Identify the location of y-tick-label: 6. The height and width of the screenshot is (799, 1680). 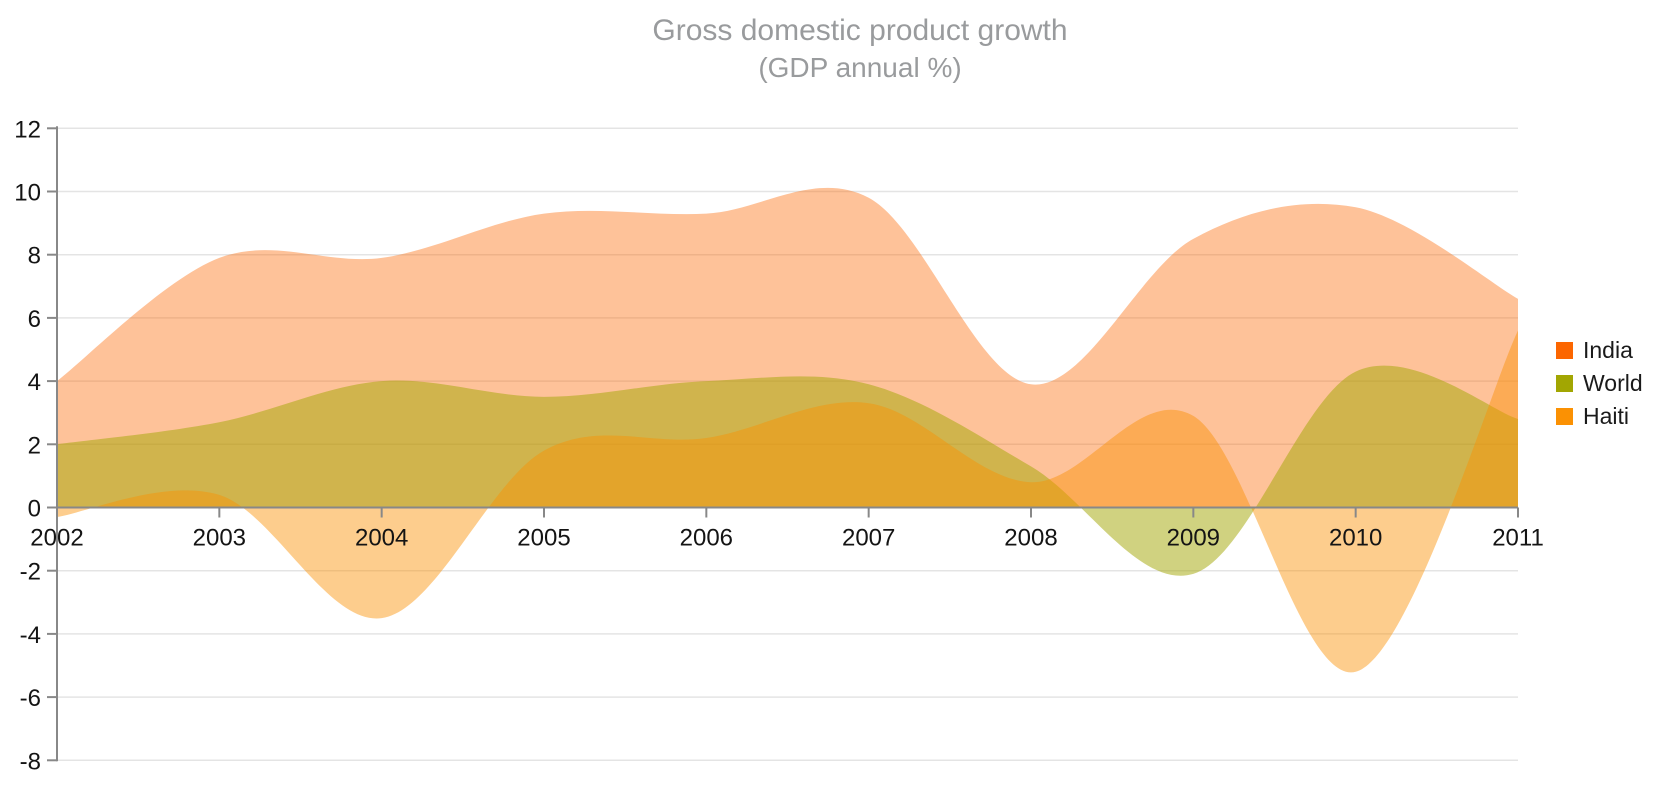
(34, 319).